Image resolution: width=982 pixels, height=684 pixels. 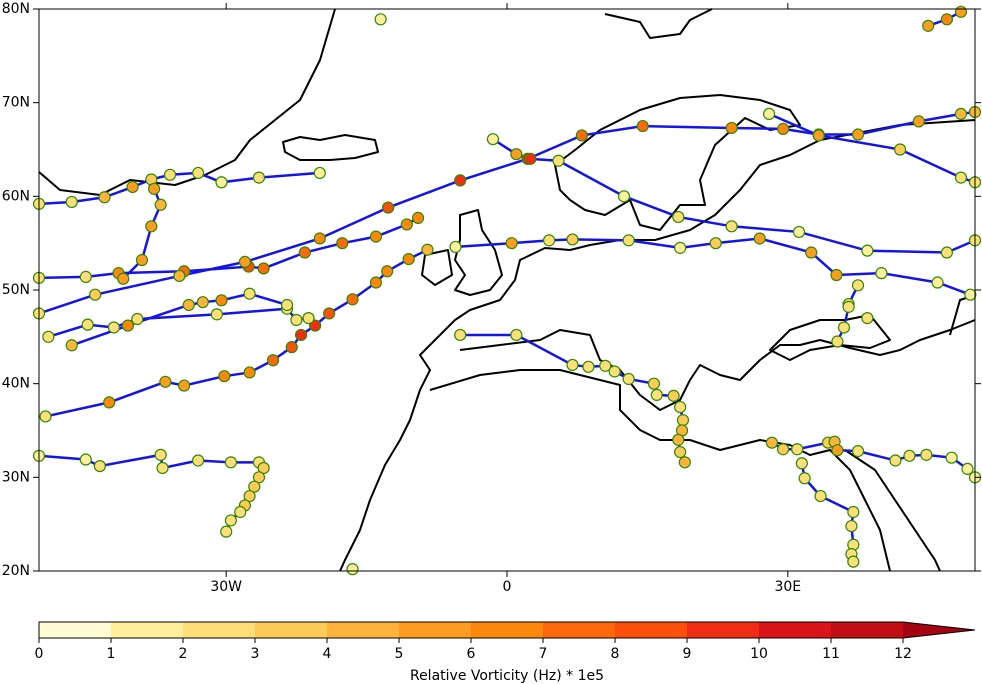 I want to click on arabia-coast, so click(x=892, y=510).